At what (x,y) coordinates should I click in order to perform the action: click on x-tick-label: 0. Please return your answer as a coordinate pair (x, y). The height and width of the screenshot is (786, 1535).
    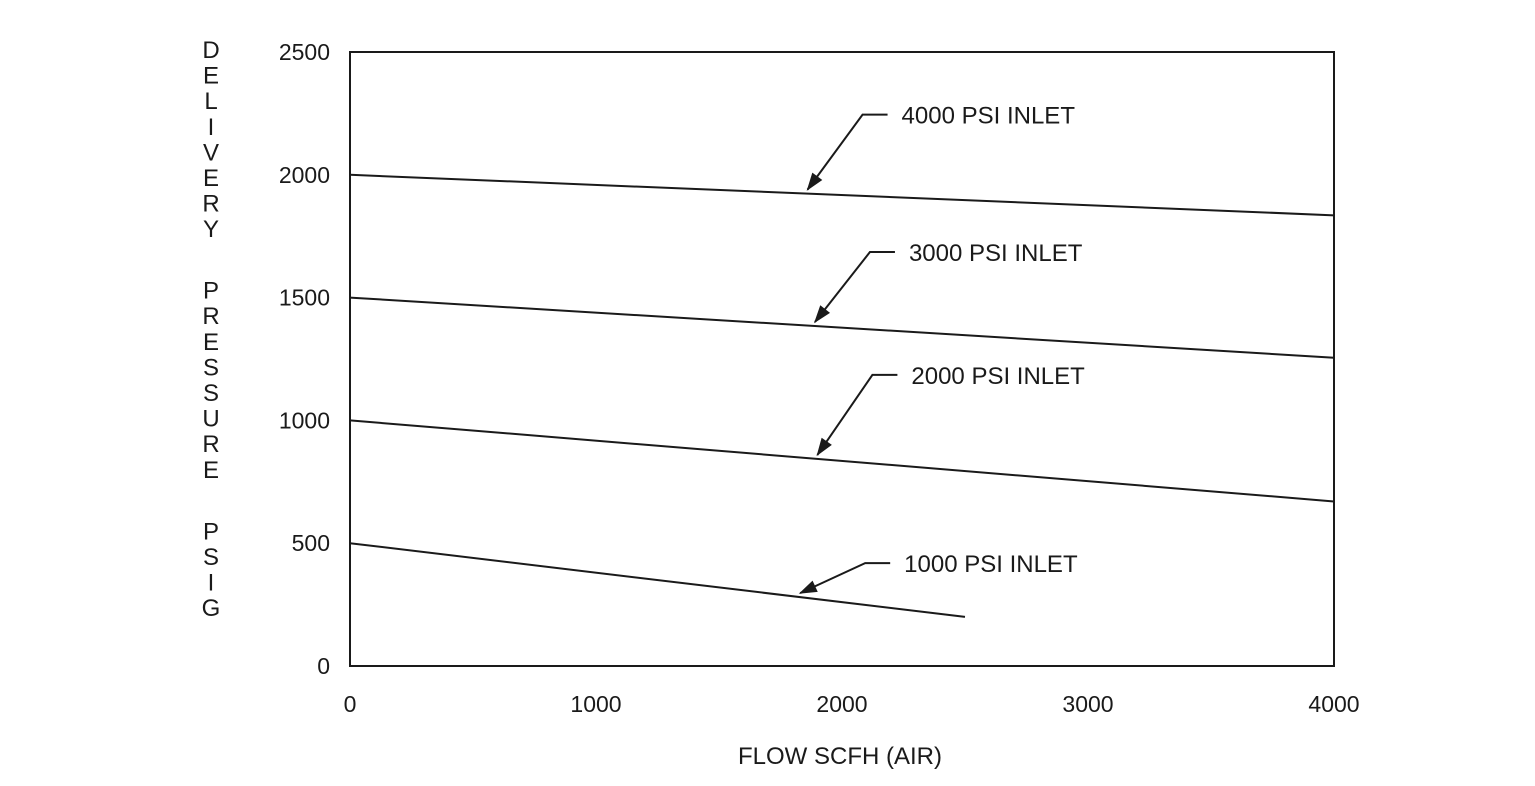
    Looking at the image, I should click on (350, 704).